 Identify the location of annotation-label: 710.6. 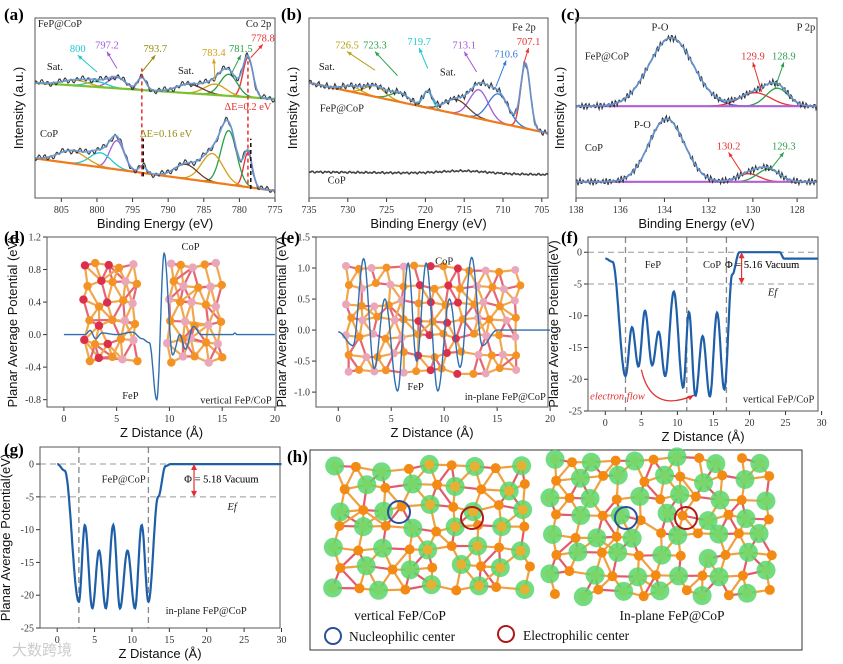
(506, 55).